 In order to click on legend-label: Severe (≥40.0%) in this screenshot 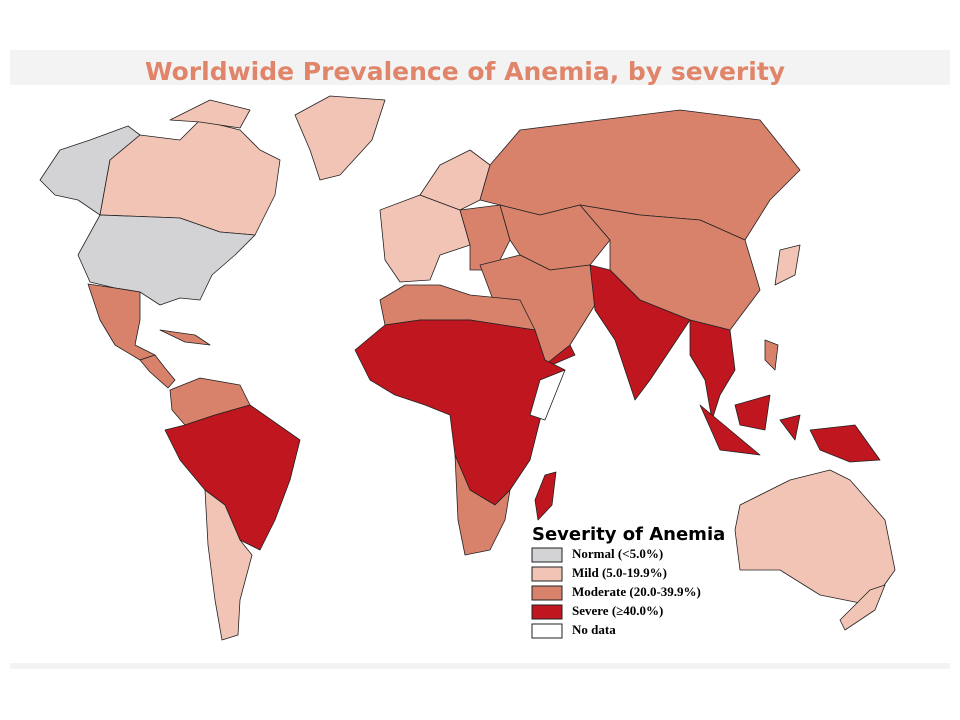, I will do `click(617, 610)`.